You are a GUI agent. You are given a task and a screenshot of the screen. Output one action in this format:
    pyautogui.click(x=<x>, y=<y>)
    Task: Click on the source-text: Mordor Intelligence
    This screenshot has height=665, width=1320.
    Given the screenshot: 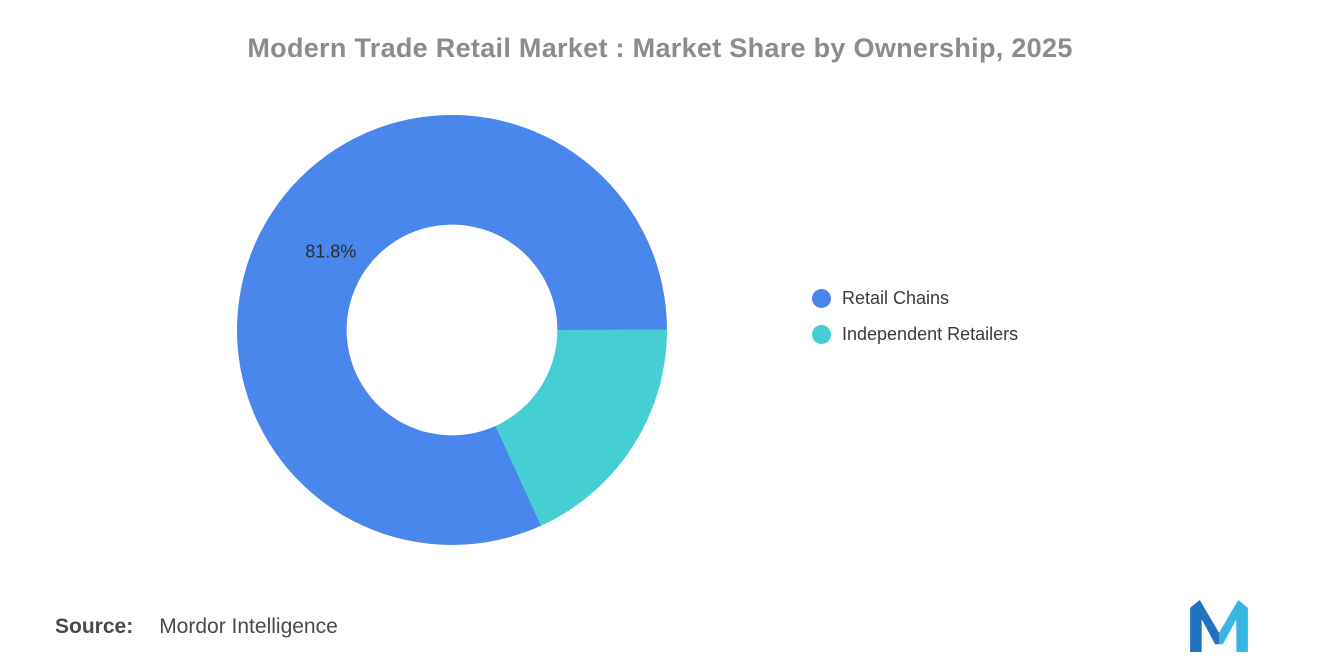 What is the action you would take?
    pyautogui.click(x=248, y=626)
    